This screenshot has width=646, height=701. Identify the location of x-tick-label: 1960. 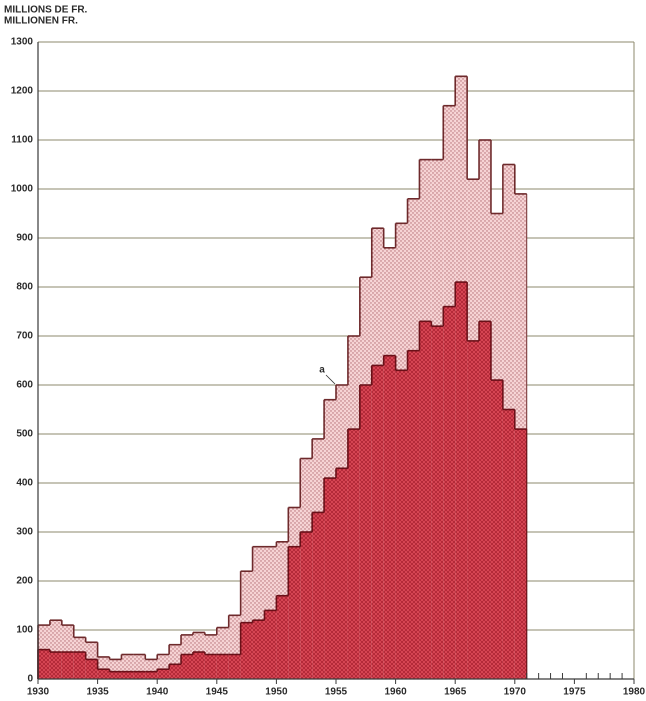
(395, 692).